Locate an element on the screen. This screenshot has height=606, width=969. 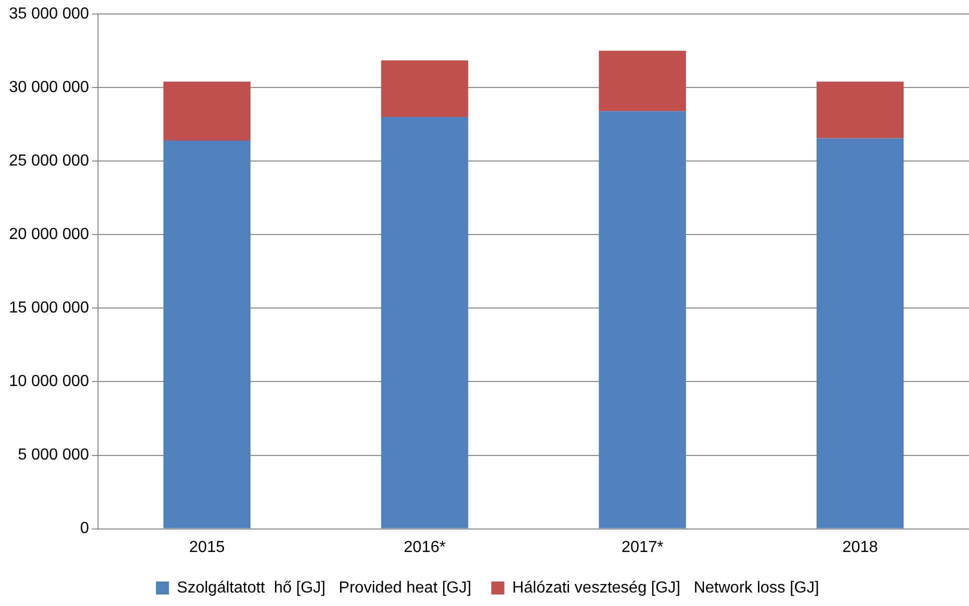
y-tick-label: 35 000 000 is located at coordinates (49, 13).